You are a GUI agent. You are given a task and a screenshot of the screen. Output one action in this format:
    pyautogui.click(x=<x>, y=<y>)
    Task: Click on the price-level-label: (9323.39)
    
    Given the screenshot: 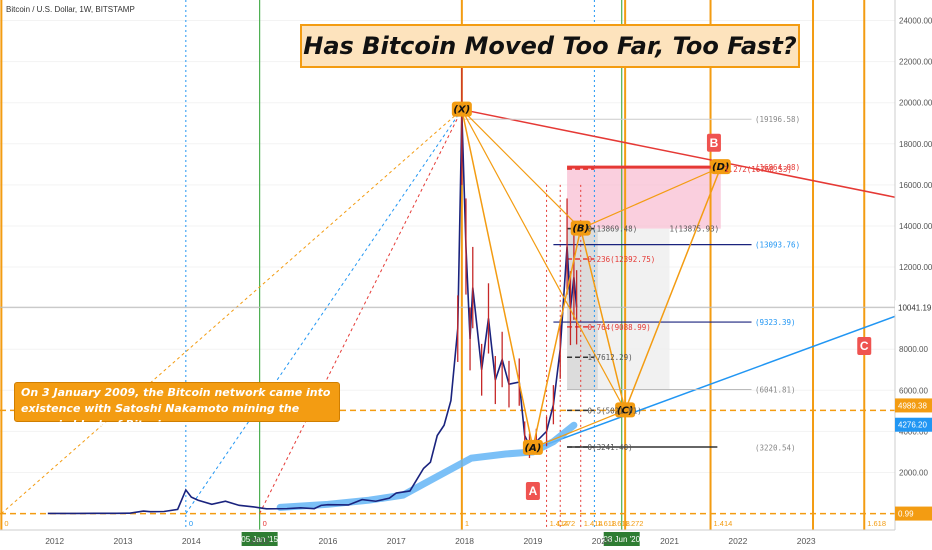 What is the action you would take?
    pyautogui.click(x=775, y=322)
    